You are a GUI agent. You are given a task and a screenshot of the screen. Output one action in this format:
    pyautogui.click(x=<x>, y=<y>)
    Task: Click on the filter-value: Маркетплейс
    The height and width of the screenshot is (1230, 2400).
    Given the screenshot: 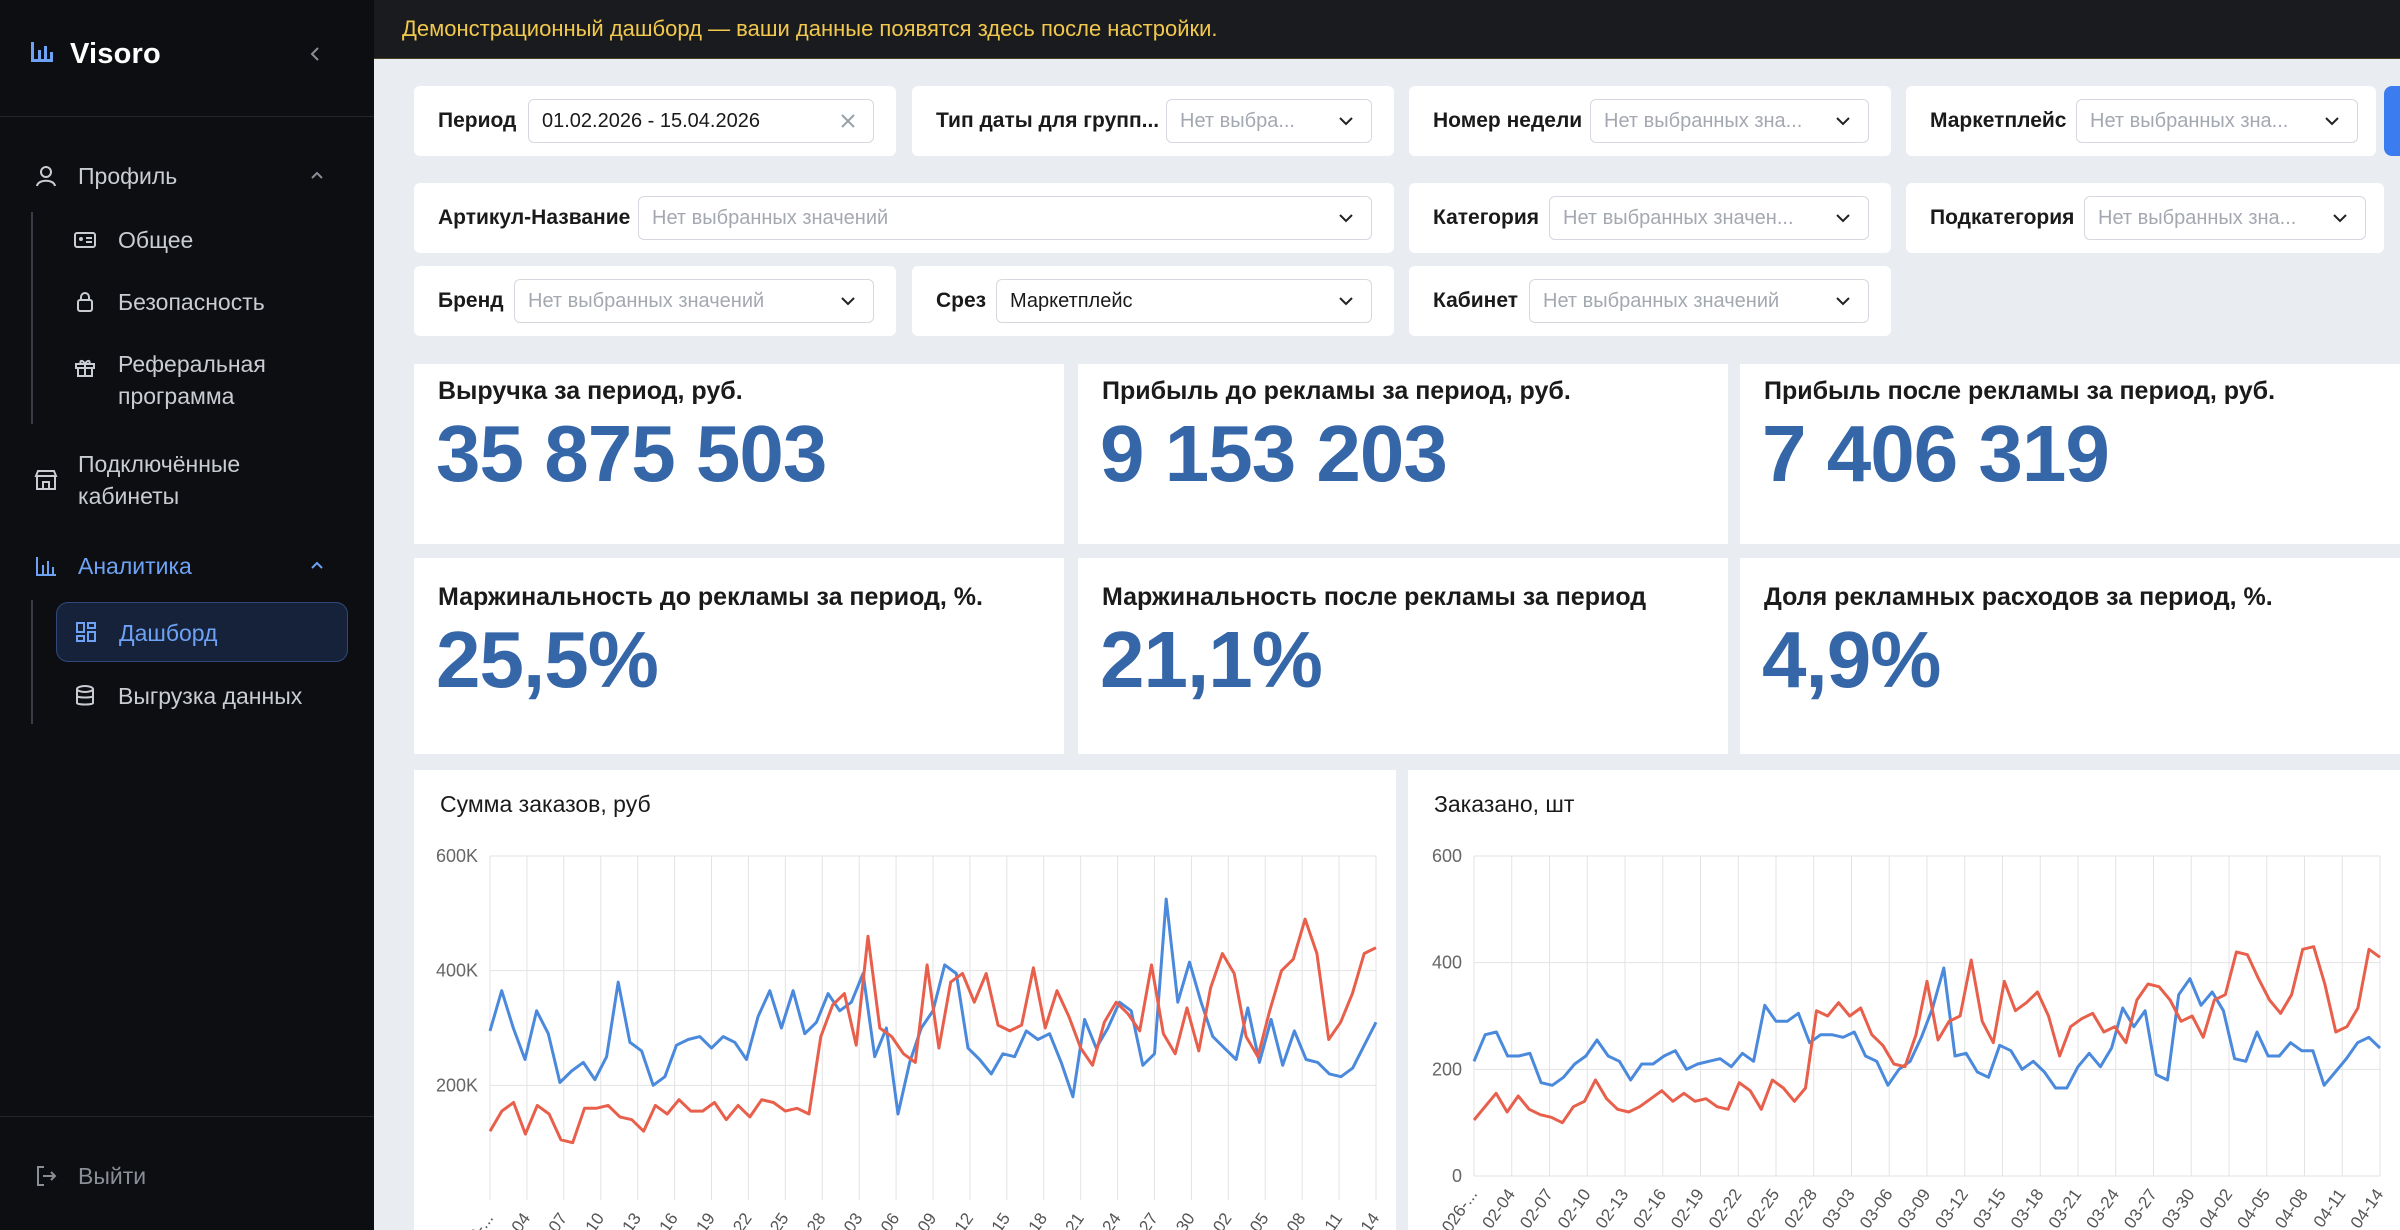 What is the action you would take?
    pyautogui.click(x=1071, y=301)
    